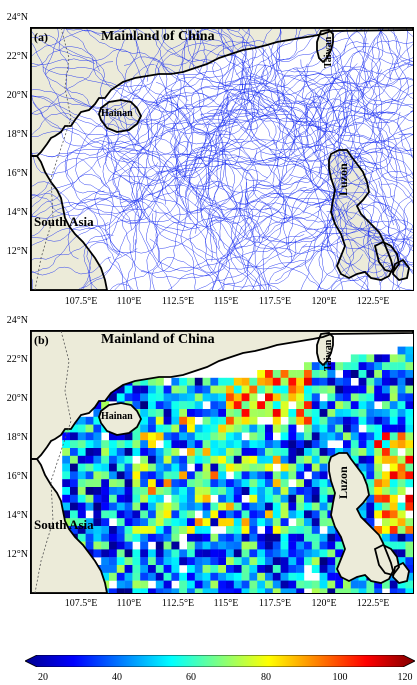  Describe the element at coordinates (17, 359) in the screenshot. I see `y-tick: 22°N` at that location.